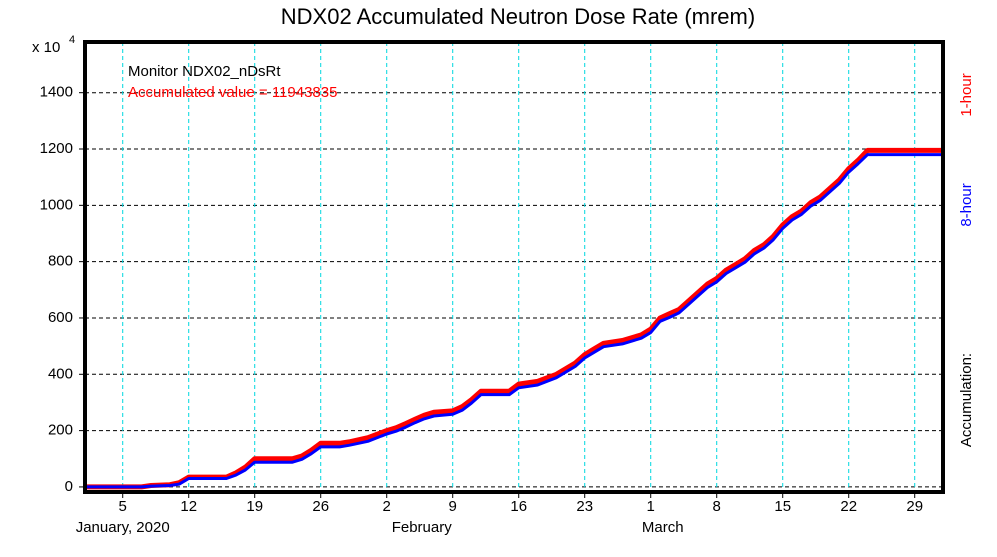 The height and width of the screenshot is (557, 997). What do you see at coordinates (56, 148) in the screenshot?
I see `y-tick-label: 1200` at bounding box center [56, 148].